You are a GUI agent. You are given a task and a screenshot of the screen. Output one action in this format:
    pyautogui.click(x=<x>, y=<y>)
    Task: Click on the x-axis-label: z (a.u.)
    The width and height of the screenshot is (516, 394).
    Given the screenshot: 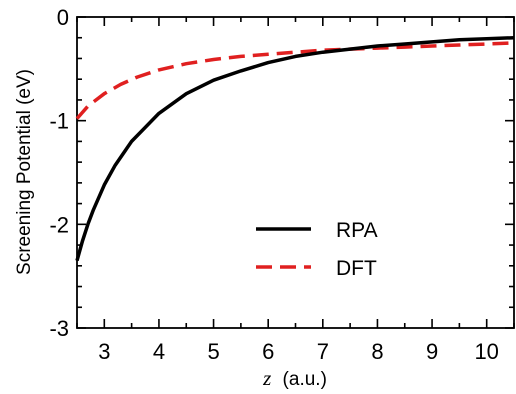 What is the action you would take?
    pyautogui.click(x=294, y=378)
    